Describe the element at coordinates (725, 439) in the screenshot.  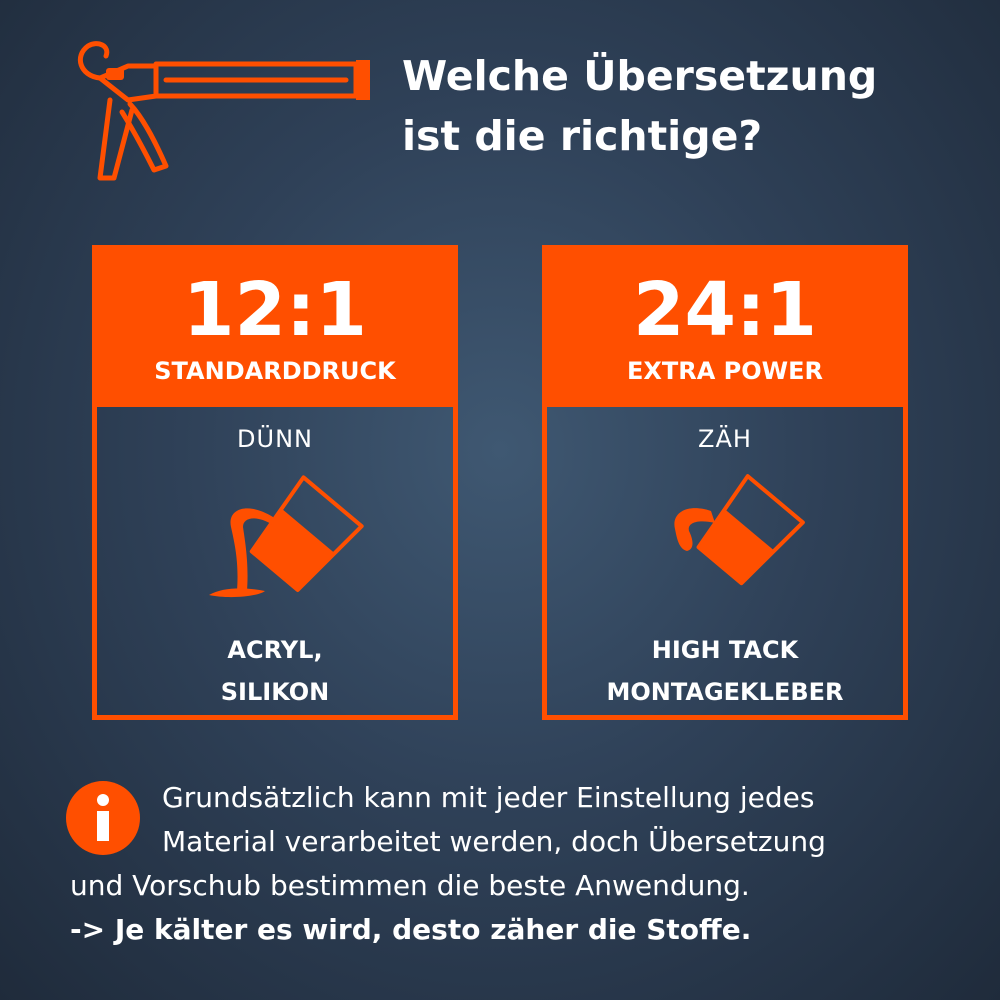
I see `consistency-label: ZÄH` at that location.